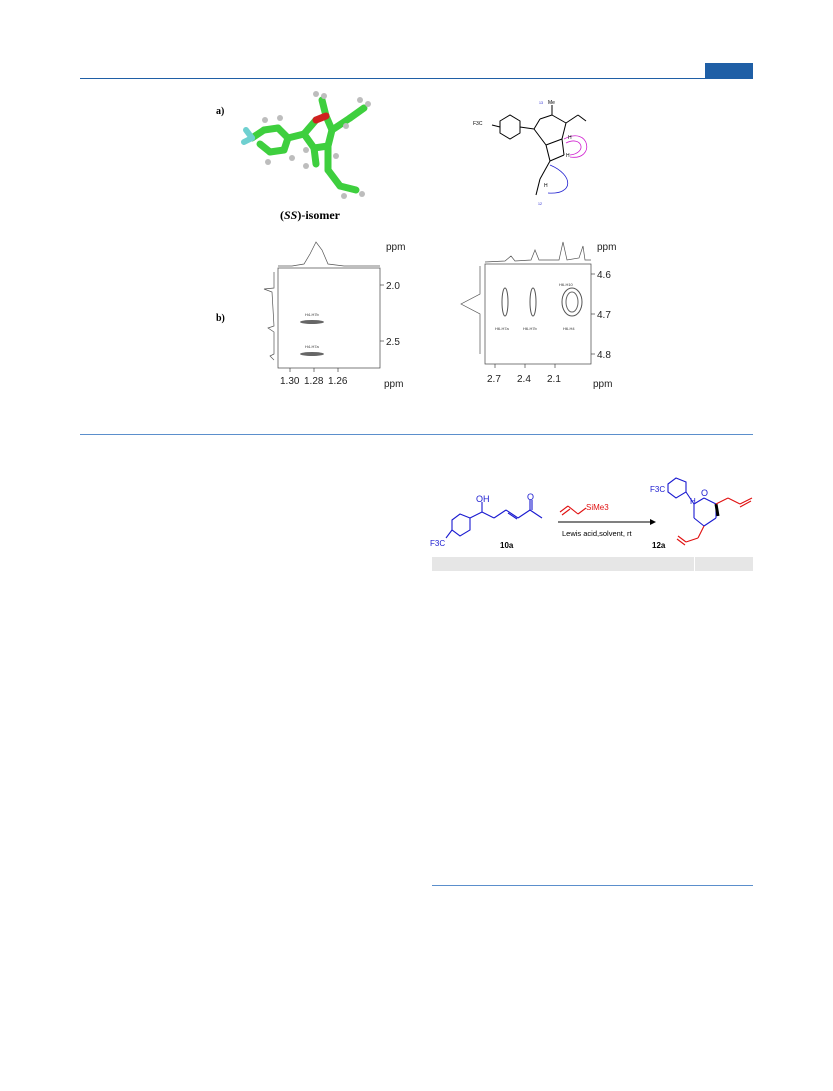 The width and height of the screenshot is (833, 1091). Describe the element at coordinates (551, 103) in the screenshot. I see `me-label: Me` at that location.